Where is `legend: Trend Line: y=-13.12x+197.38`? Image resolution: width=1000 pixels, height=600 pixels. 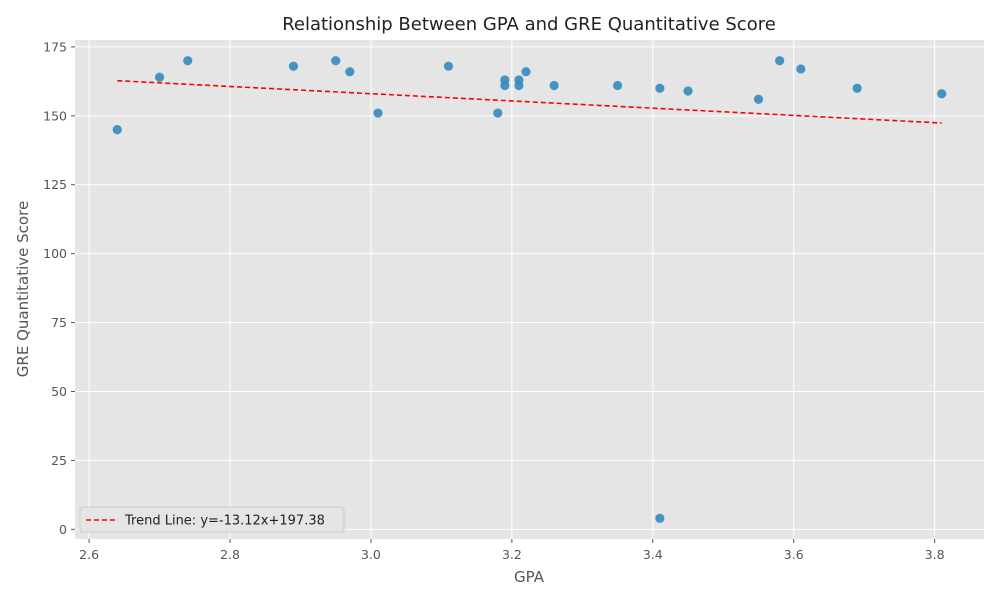 legend: Trend Line: y=-13.12x+197.38 is located at coordinates (212, 519).